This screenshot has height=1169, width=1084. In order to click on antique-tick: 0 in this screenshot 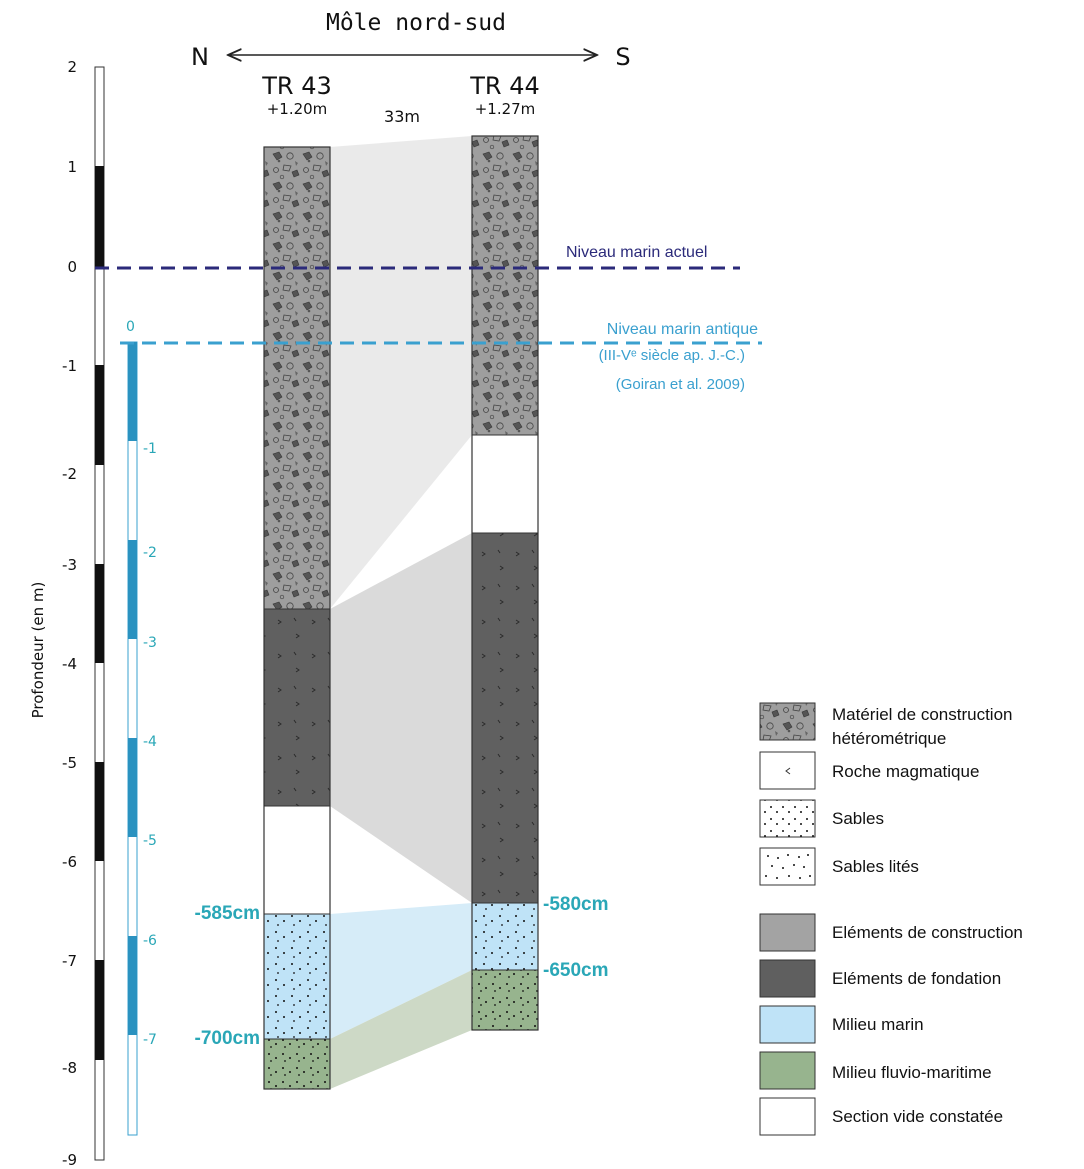, I will do `click(130, 327)`.